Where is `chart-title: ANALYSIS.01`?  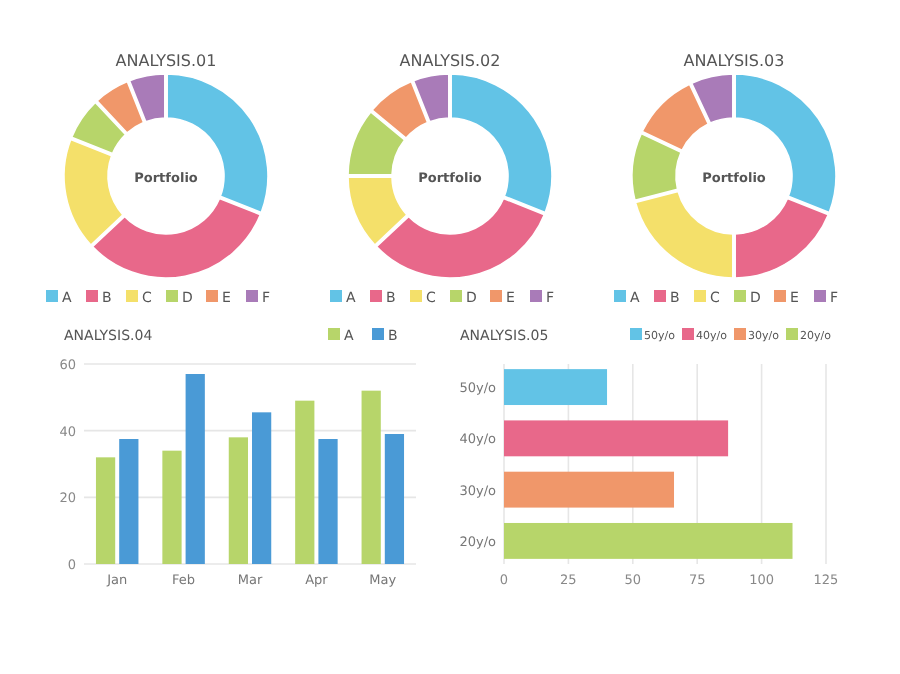 chart-title: ANALYSIS.01 is located at coordinates (166, 61).